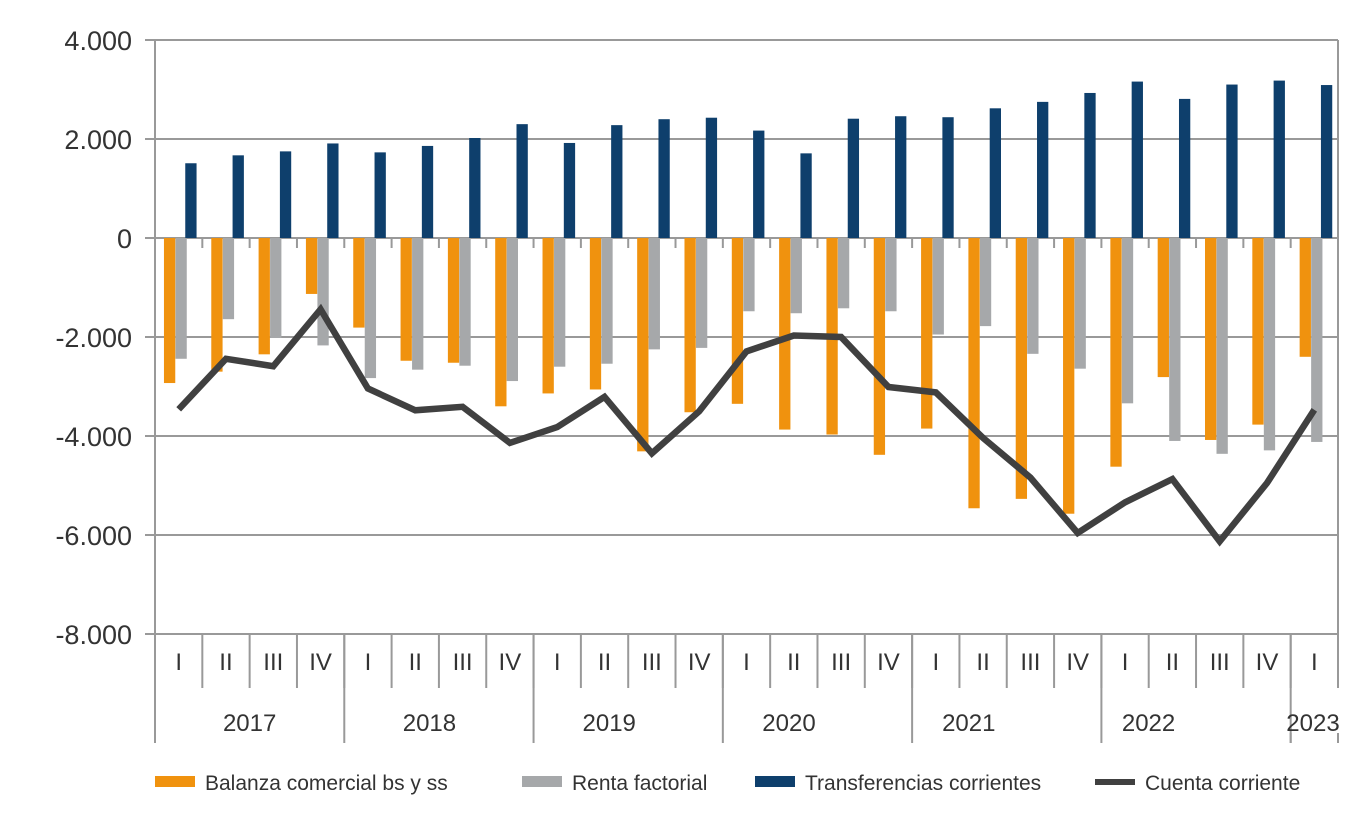 The width and height of the screenshot is (1356, 820). Describe the element at coordinates (1115, 782) in the screenshot. I see `legend-swatch-line` at that location.